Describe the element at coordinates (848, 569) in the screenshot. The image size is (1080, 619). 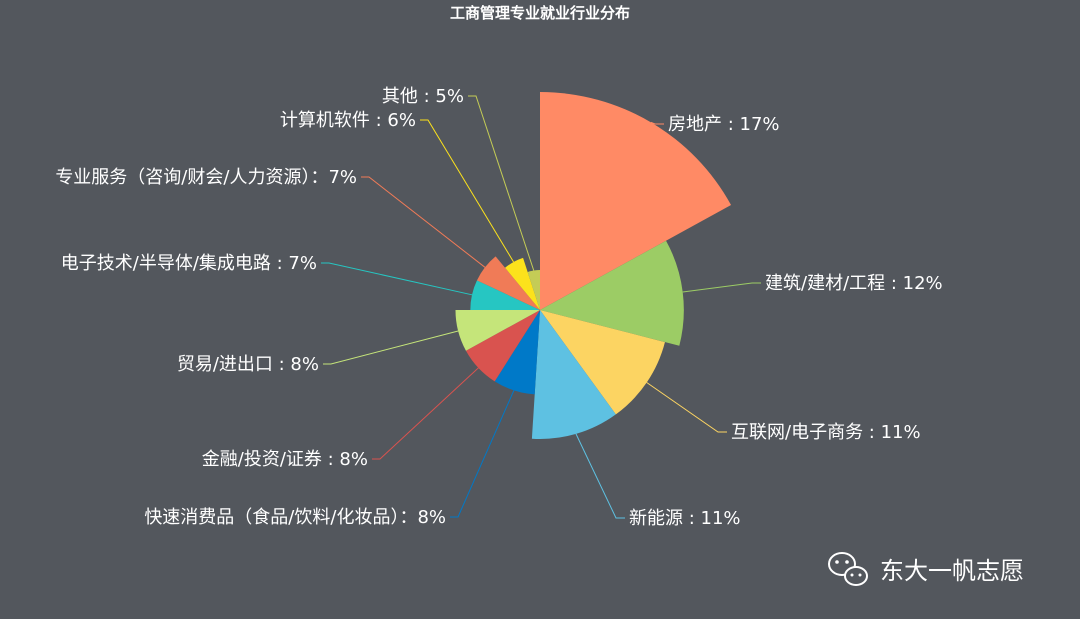
I see `wechat-icon` at that location.